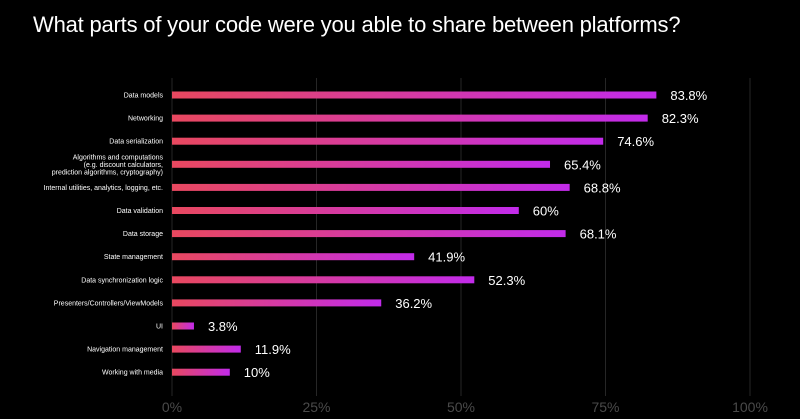 The height and width of the screenshot is (419, 800). Describe the element at coordinates (546, 211) in the screenshot. I see `value-label: 60%` at that location.